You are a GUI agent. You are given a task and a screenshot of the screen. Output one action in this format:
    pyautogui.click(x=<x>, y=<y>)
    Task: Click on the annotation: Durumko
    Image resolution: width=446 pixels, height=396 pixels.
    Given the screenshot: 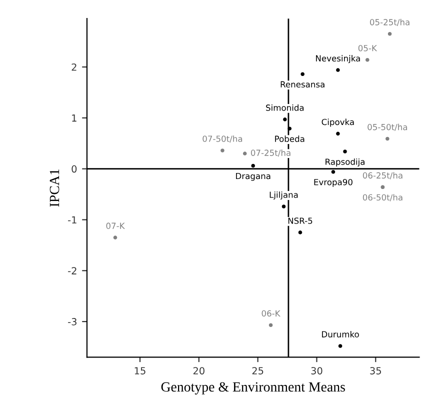 What is the action you would take?
    pyautogui.click(x=340, y=334)
    